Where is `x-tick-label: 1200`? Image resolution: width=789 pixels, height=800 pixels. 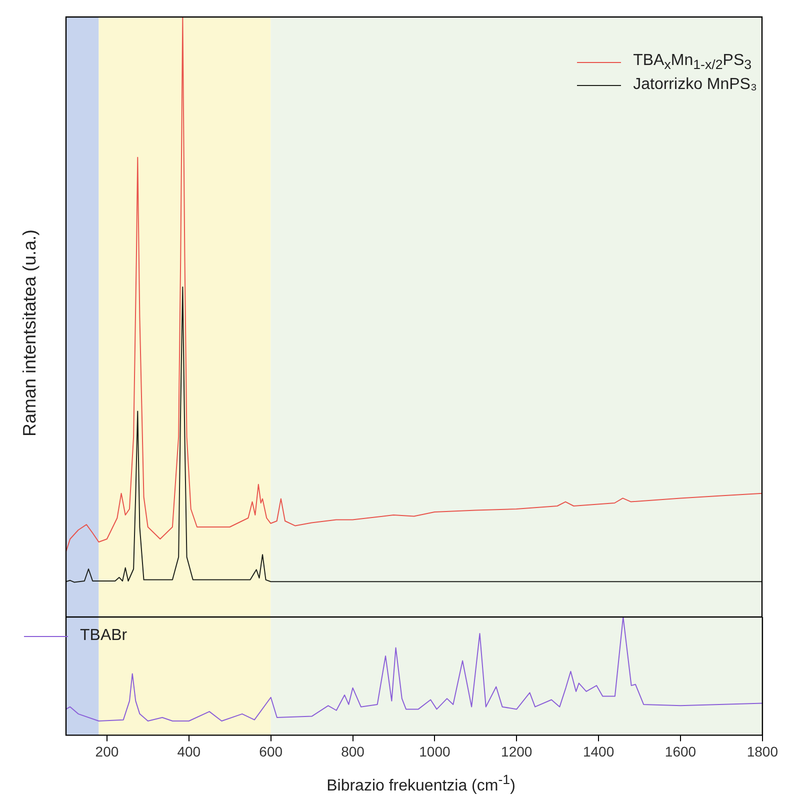 x-tick-label: 1200 is located at coordinates (516, 751).